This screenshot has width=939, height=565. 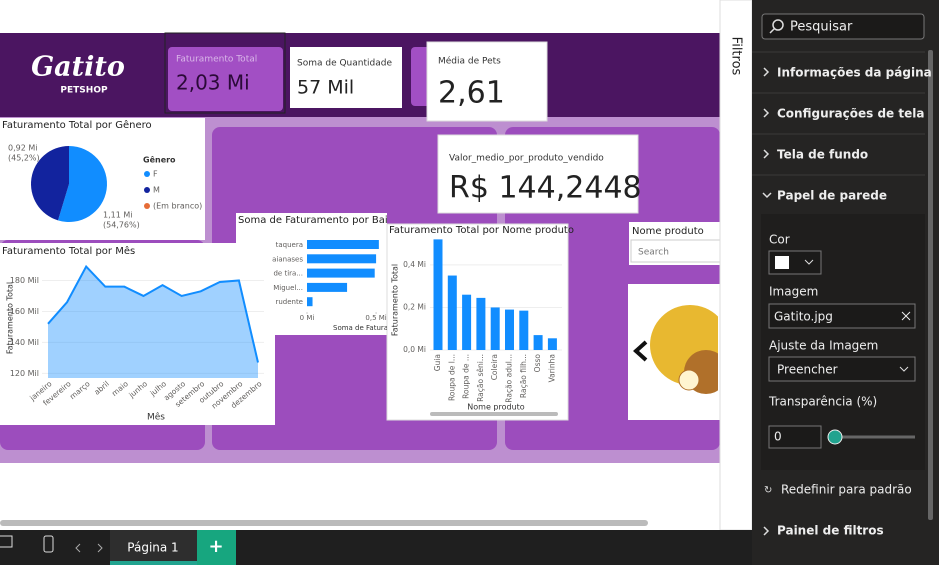 What do you see at coordinates (177, 206) in the screenshot?
I see `legend-label: (Em branco)` at bounding box center [177, 206].